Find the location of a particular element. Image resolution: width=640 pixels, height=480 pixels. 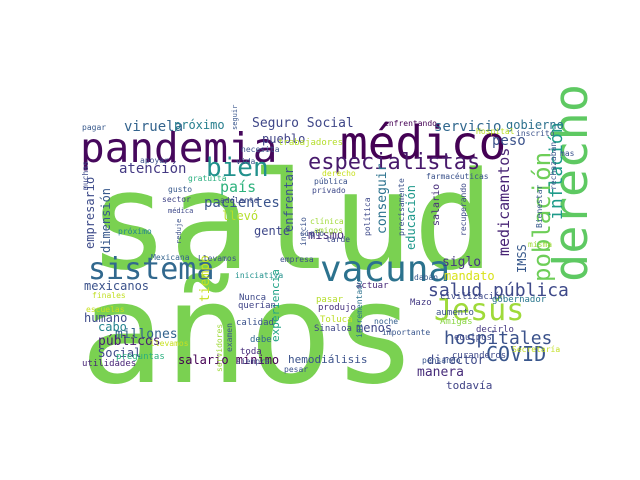

cloud-word: hemodiálisis is located at coordinates (328, 359).